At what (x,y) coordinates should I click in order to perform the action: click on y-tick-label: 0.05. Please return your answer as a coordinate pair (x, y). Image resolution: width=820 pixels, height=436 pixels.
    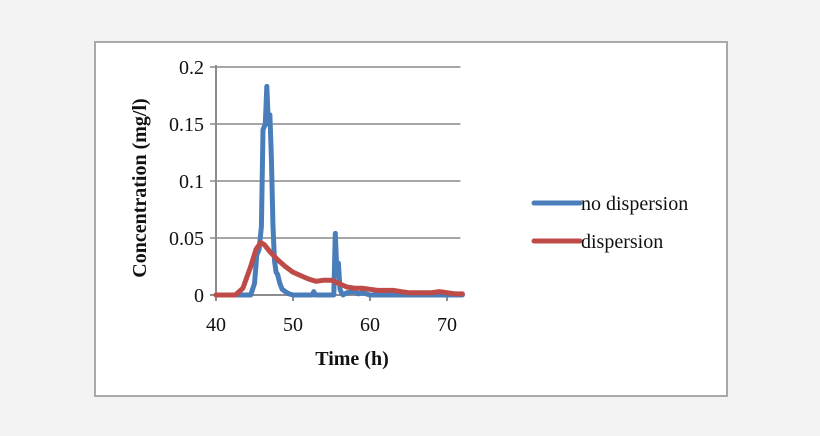
    Looking at the image, I should click on (186, 239).